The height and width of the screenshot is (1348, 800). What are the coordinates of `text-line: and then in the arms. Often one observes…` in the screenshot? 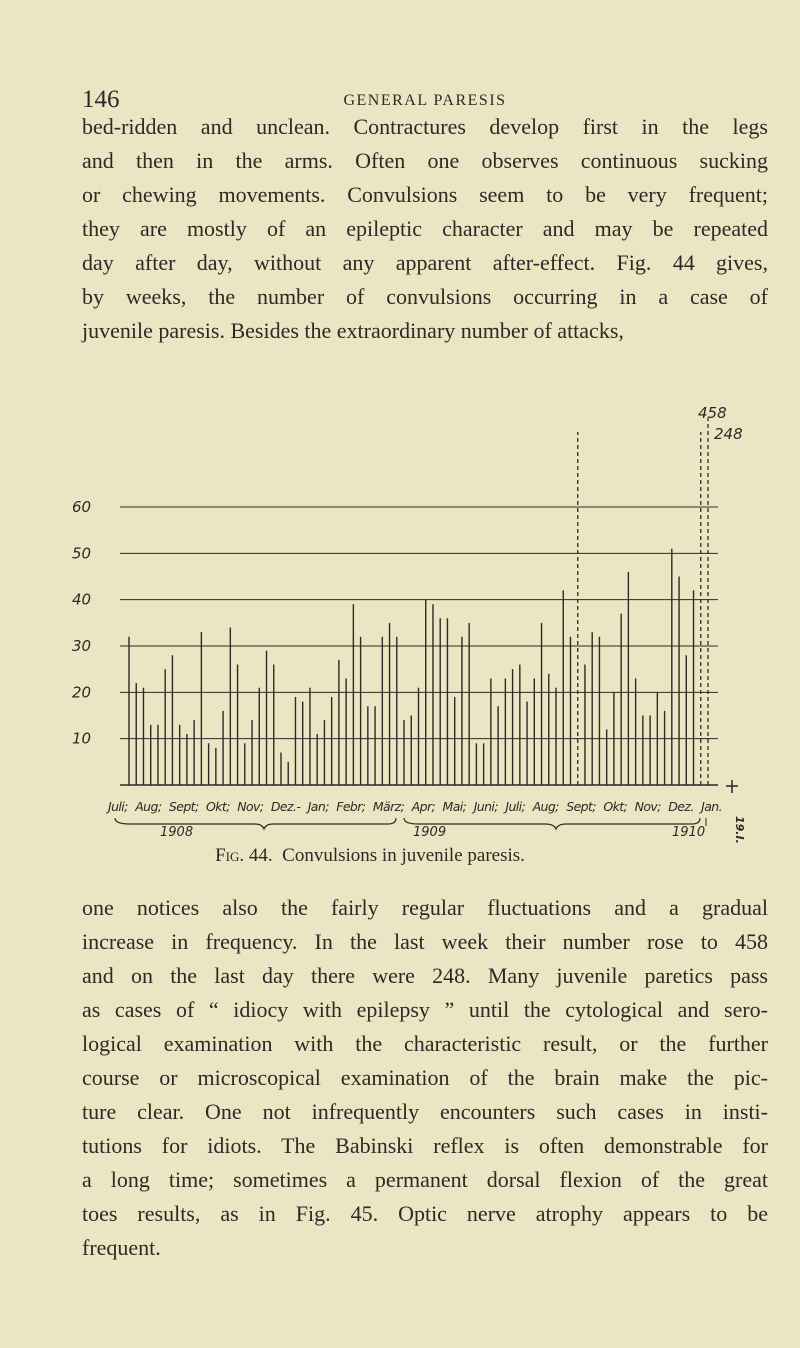 It's located at (425, 160).